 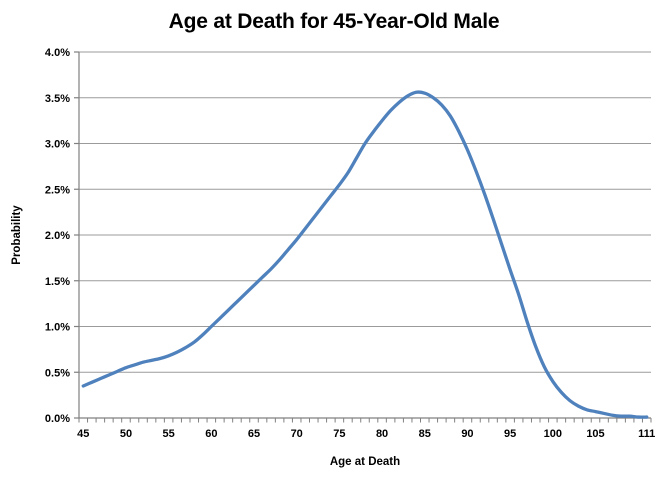 What do you see at coordinates (57, 53) in the screenshot?
I see `y-tick-label: 4.0%` at bounding box center [57, 53].